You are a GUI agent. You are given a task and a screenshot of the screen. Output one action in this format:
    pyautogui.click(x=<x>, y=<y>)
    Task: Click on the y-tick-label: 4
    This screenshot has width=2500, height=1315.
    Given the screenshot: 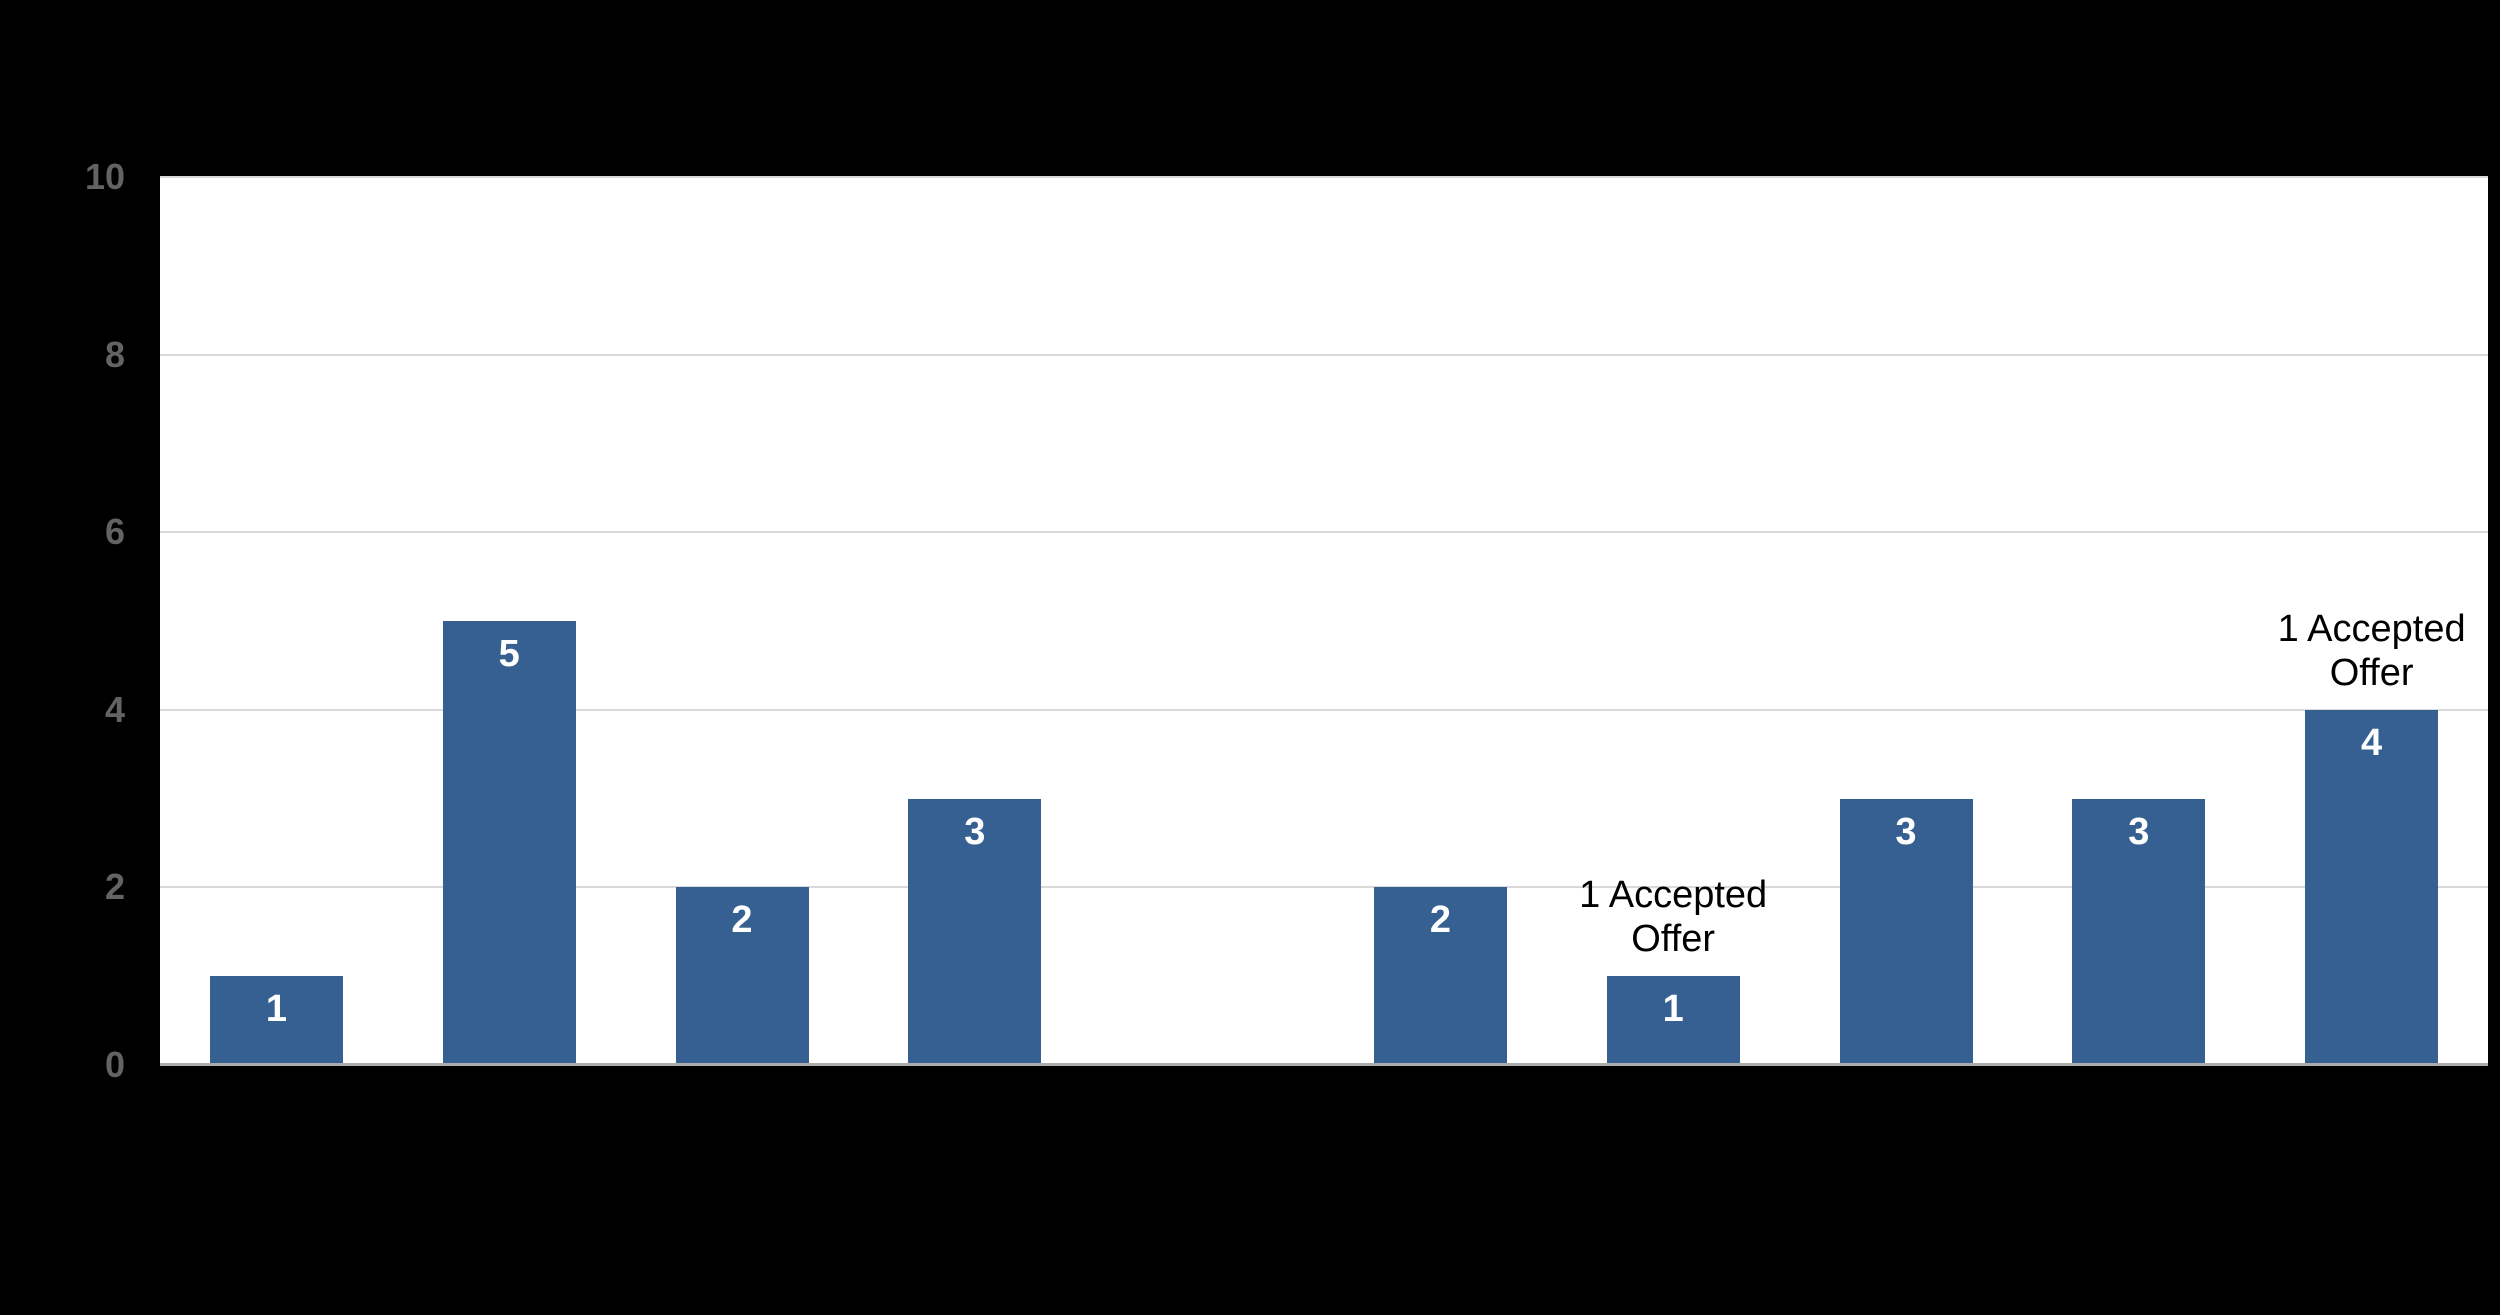 What is the action you would take?
    pyautogui.click(x=114, y=709)
    